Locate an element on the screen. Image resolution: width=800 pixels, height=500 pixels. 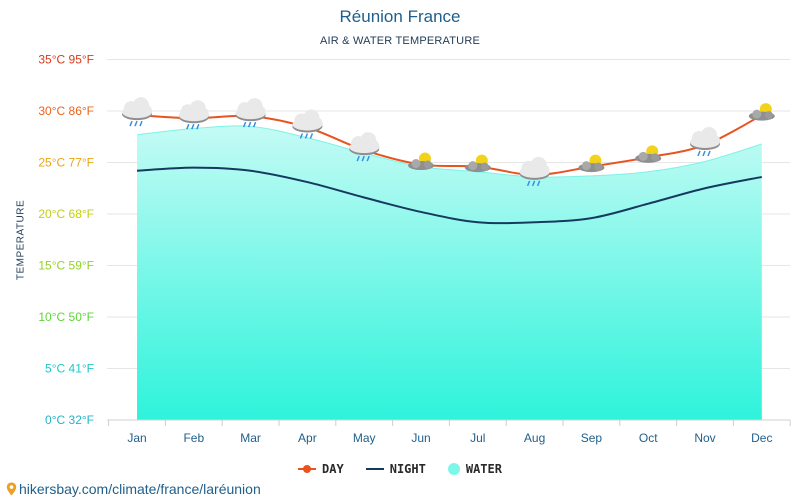
y-tick-label: 25°C 77°F is located at coordinates (66, 163).